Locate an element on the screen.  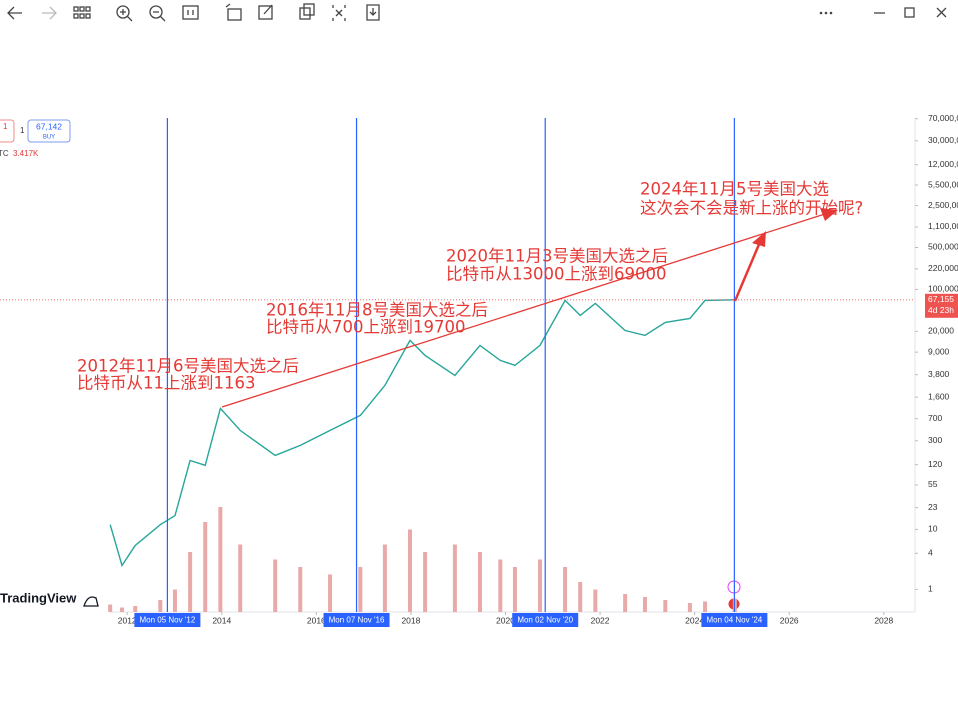
annotation: 比特币从700上涨到19700 is located at coordinates (365, 327).